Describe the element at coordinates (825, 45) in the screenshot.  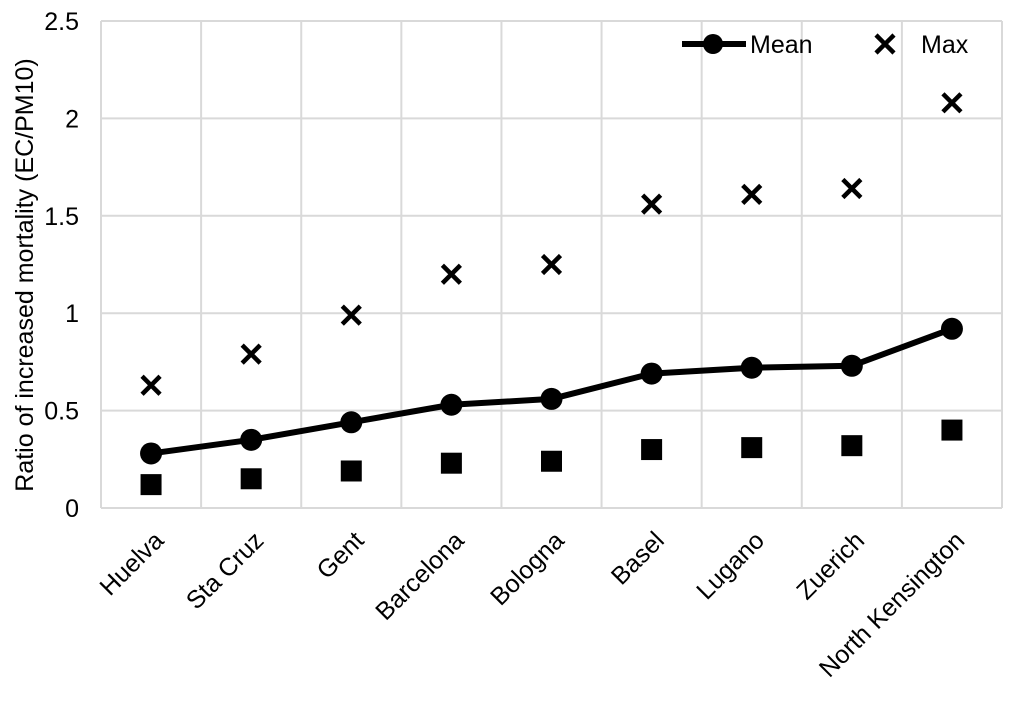
I see `legend: Mean Max` at that location.